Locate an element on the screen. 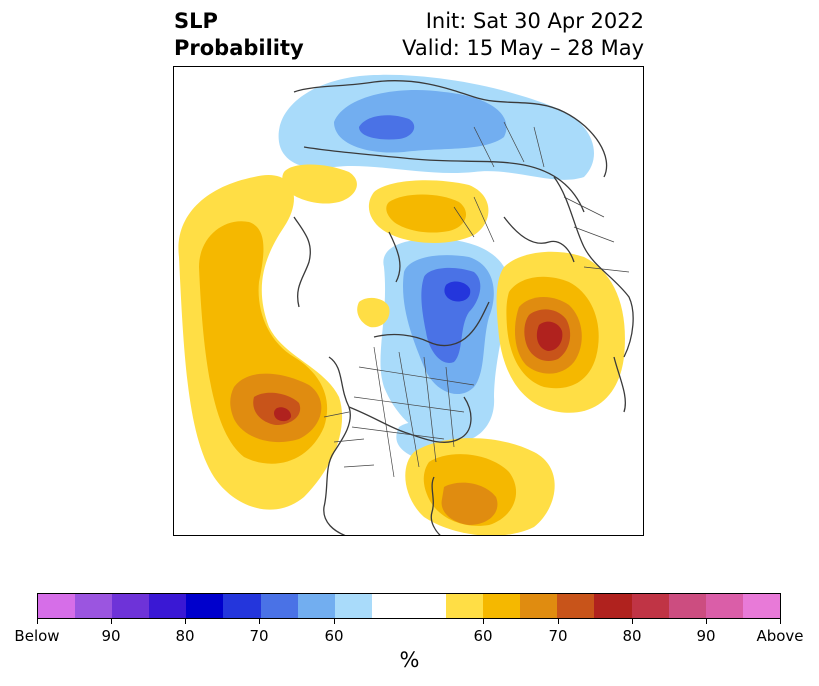 The height and width of the screenshot is (686, 819). init-date: Init: Sat 30 Apr 2022 is located at coordinates (534, 21).